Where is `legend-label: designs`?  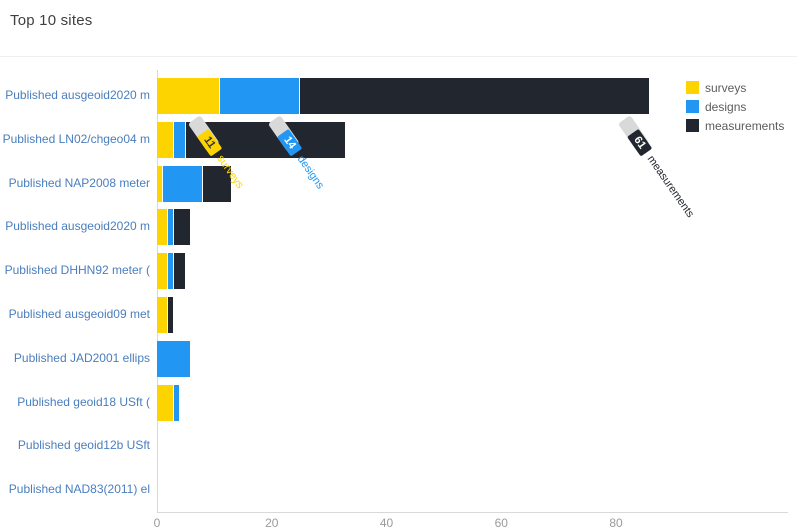
legend-label: designs is located at coordinates (726, 106).